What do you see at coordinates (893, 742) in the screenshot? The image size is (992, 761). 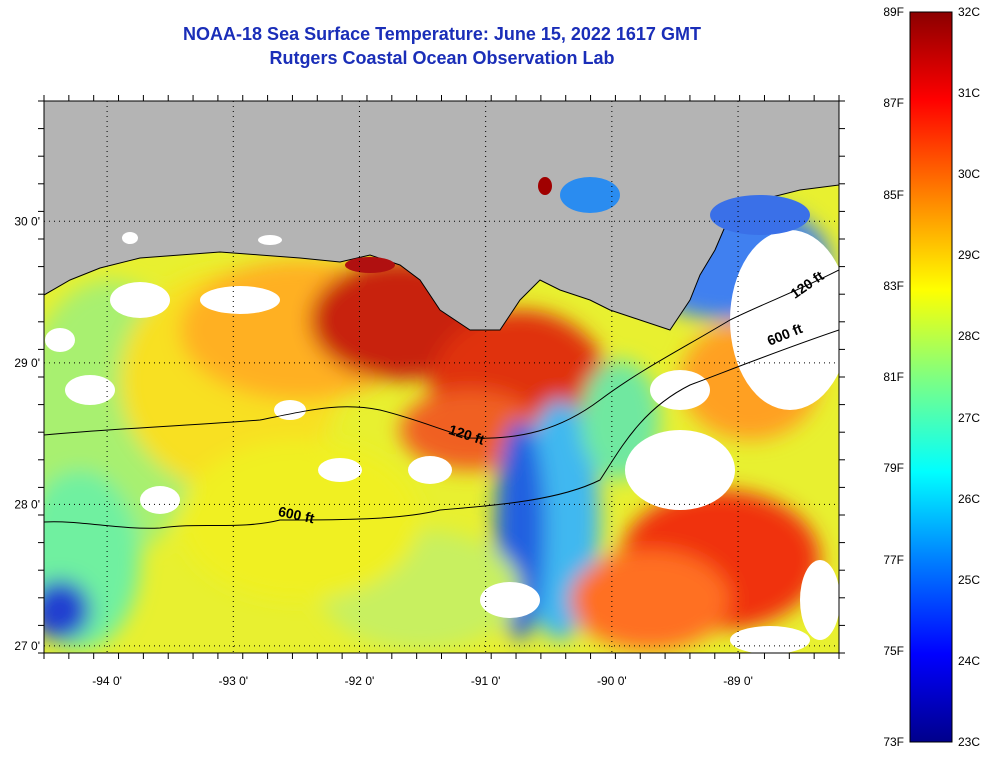 I see `colorbar-fahrenheit-label: 73F` at bounding box center [893, 742].